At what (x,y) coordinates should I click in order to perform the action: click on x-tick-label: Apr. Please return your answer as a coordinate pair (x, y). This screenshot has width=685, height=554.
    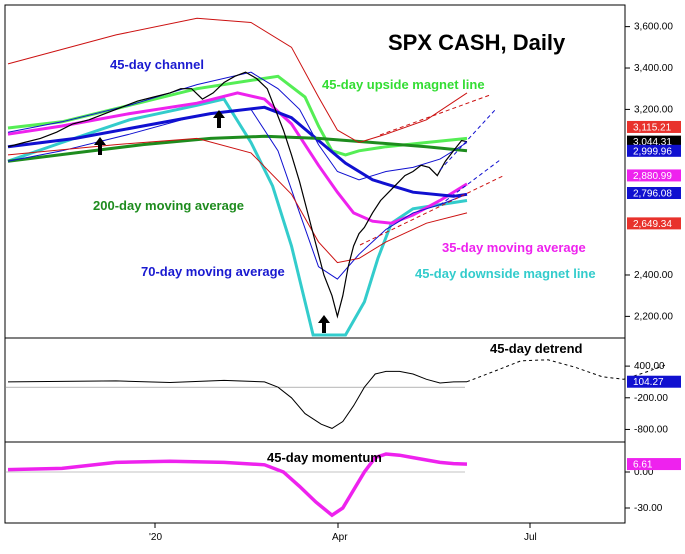
    Looking at the image, I should click on (340, 537).